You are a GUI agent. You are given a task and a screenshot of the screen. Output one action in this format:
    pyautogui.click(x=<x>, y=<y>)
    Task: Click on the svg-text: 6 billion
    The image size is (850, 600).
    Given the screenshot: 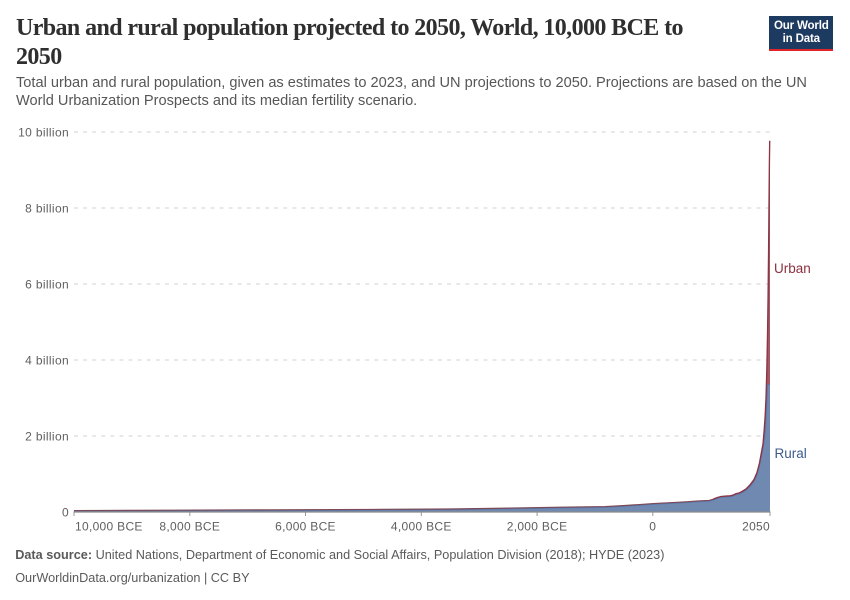 What is the action you would take?
    pyautogui.click(x=47, y=284)
    